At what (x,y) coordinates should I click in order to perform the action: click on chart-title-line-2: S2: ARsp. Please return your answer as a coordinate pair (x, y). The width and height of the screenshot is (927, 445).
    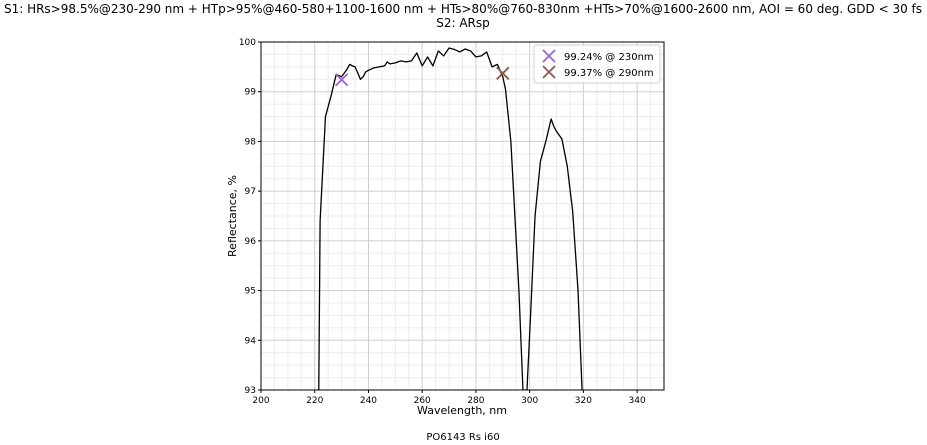
    Looking at the image, I should click on (463, 23).